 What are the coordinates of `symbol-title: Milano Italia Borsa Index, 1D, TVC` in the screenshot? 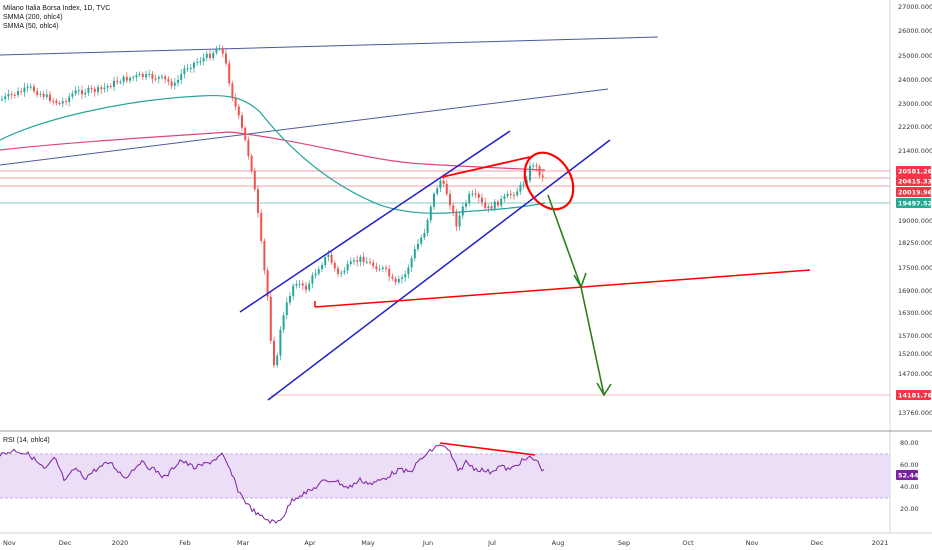 It's located at (57, 8).